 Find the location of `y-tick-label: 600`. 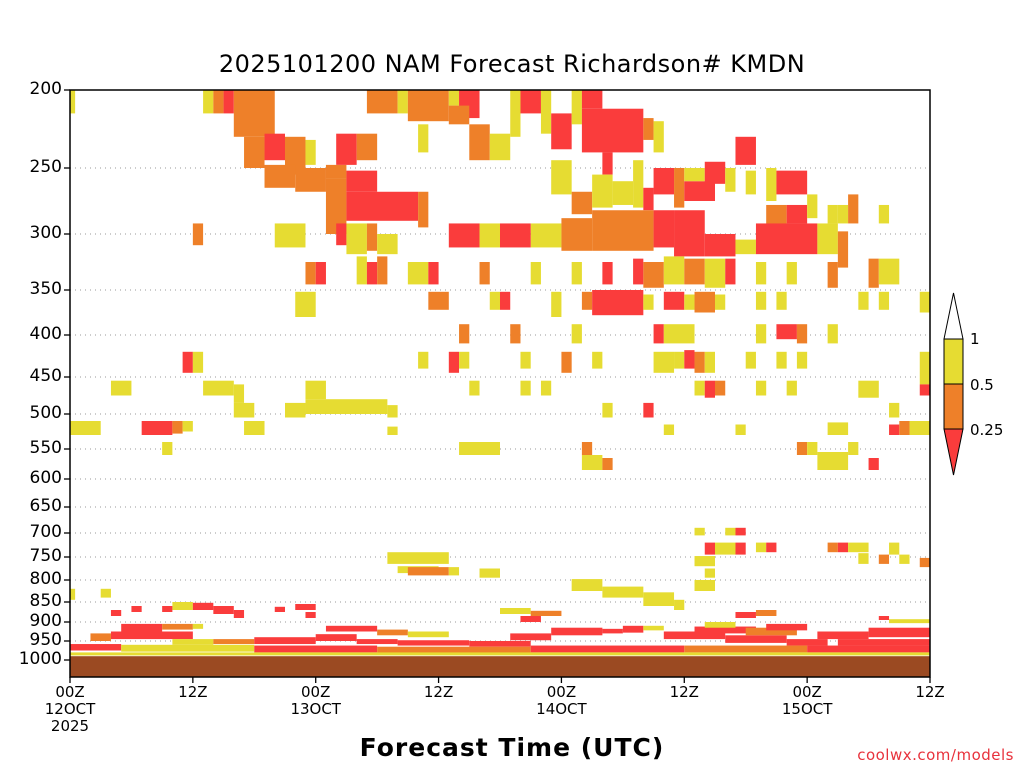

y-tick-label: 600 is located at coordinates (45, 478).